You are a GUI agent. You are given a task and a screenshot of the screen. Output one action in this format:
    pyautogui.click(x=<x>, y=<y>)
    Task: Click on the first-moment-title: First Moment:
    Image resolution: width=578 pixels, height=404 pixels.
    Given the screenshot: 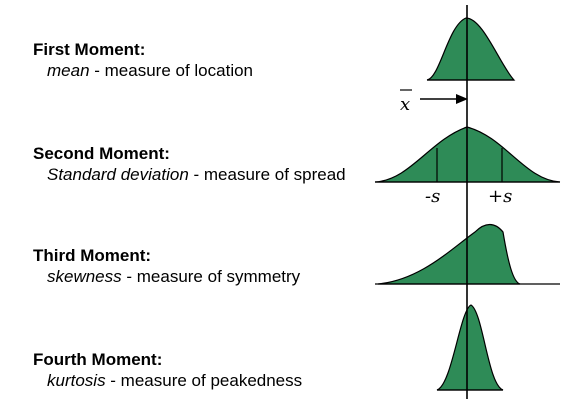 What is the action you would take?
    pyautogui.click(x=89, y=49)
    